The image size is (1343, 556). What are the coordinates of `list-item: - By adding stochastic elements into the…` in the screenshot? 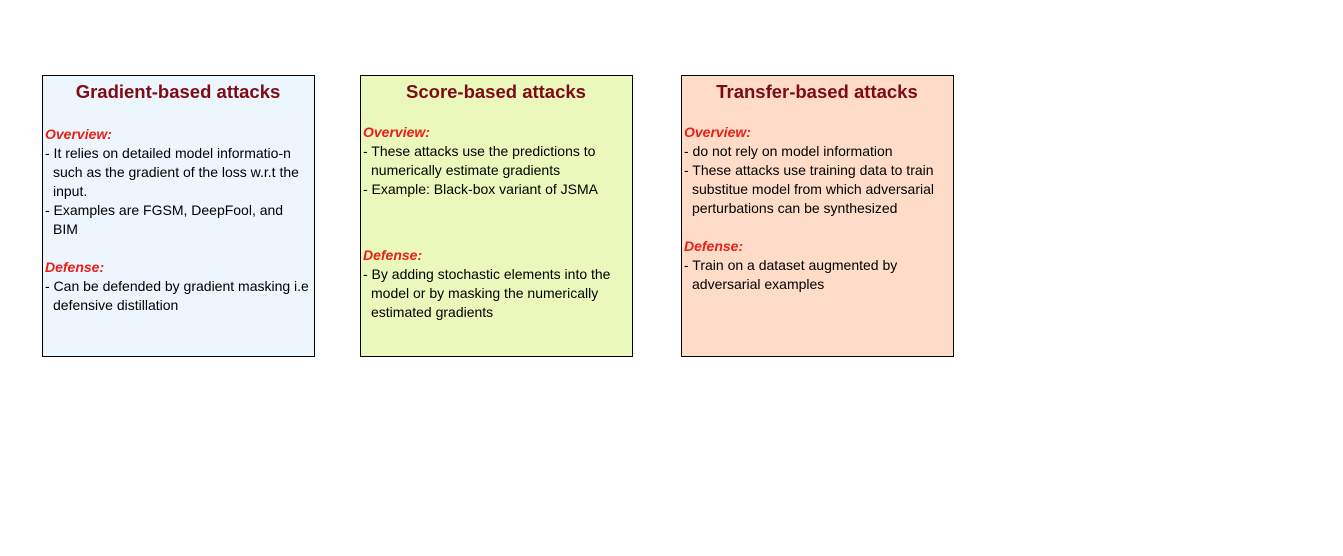 It's located at (487, 293).